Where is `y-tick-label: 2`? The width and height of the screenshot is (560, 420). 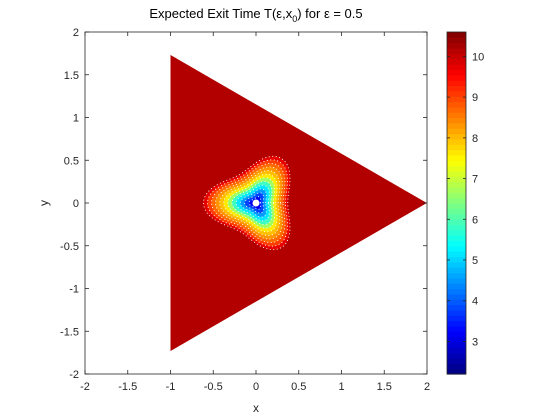
y-tick-label: 2 is located at coordinates (76, 33).